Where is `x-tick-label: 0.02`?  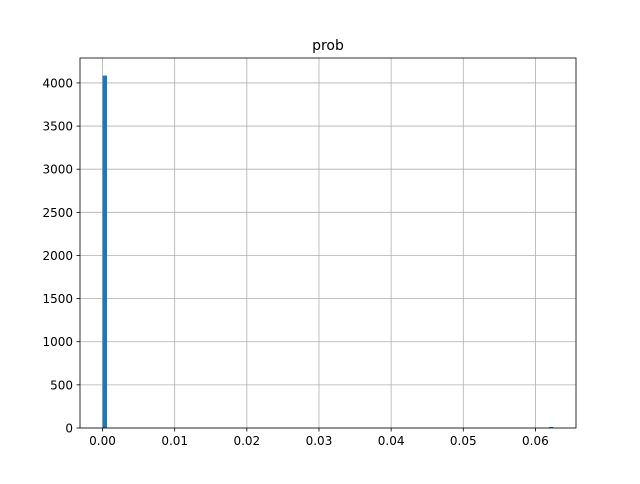
x-tick-label: 0.02 is located at coordinates (246, 441).